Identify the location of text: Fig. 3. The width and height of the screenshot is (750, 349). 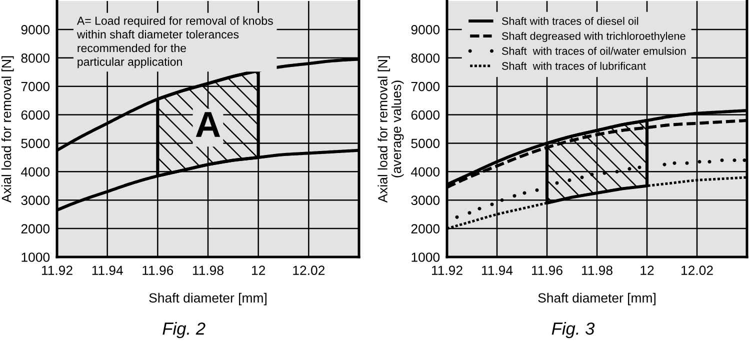
(573, 330).